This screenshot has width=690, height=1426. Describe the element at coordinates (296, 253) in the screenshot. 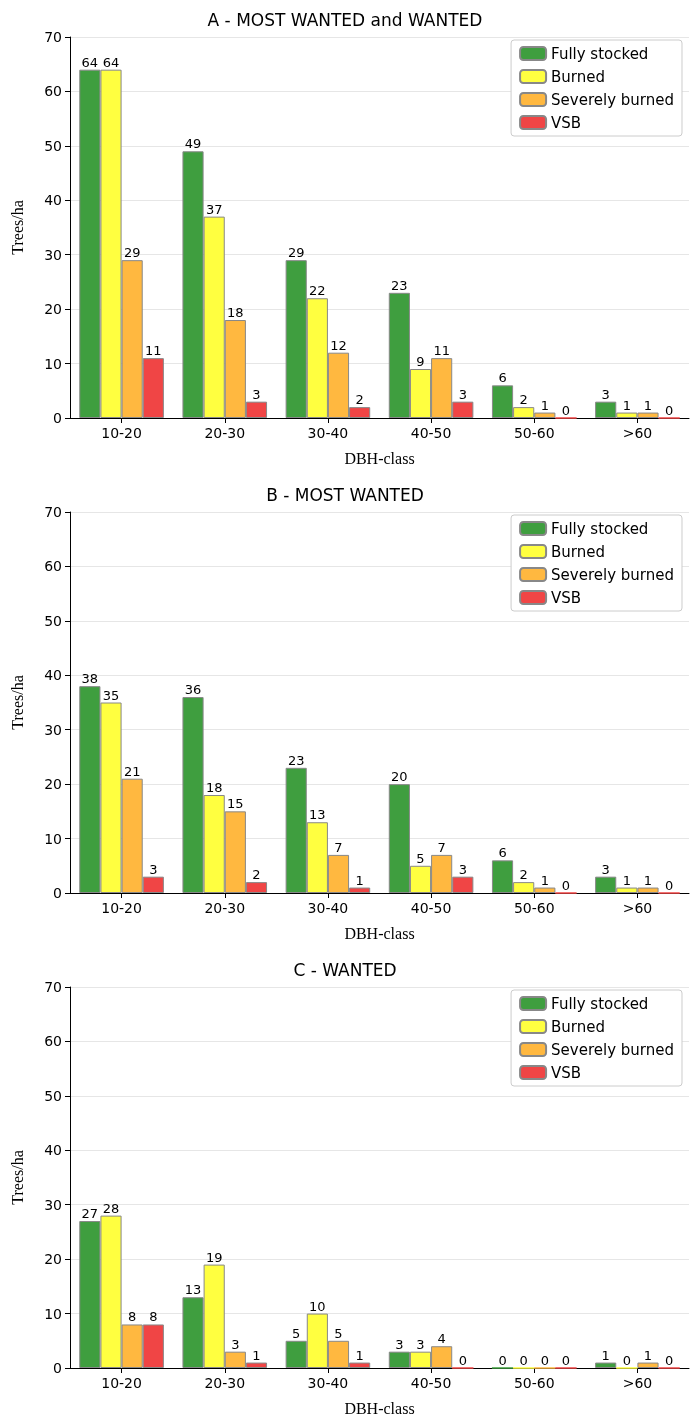

I see `data-label: 29` at that location.